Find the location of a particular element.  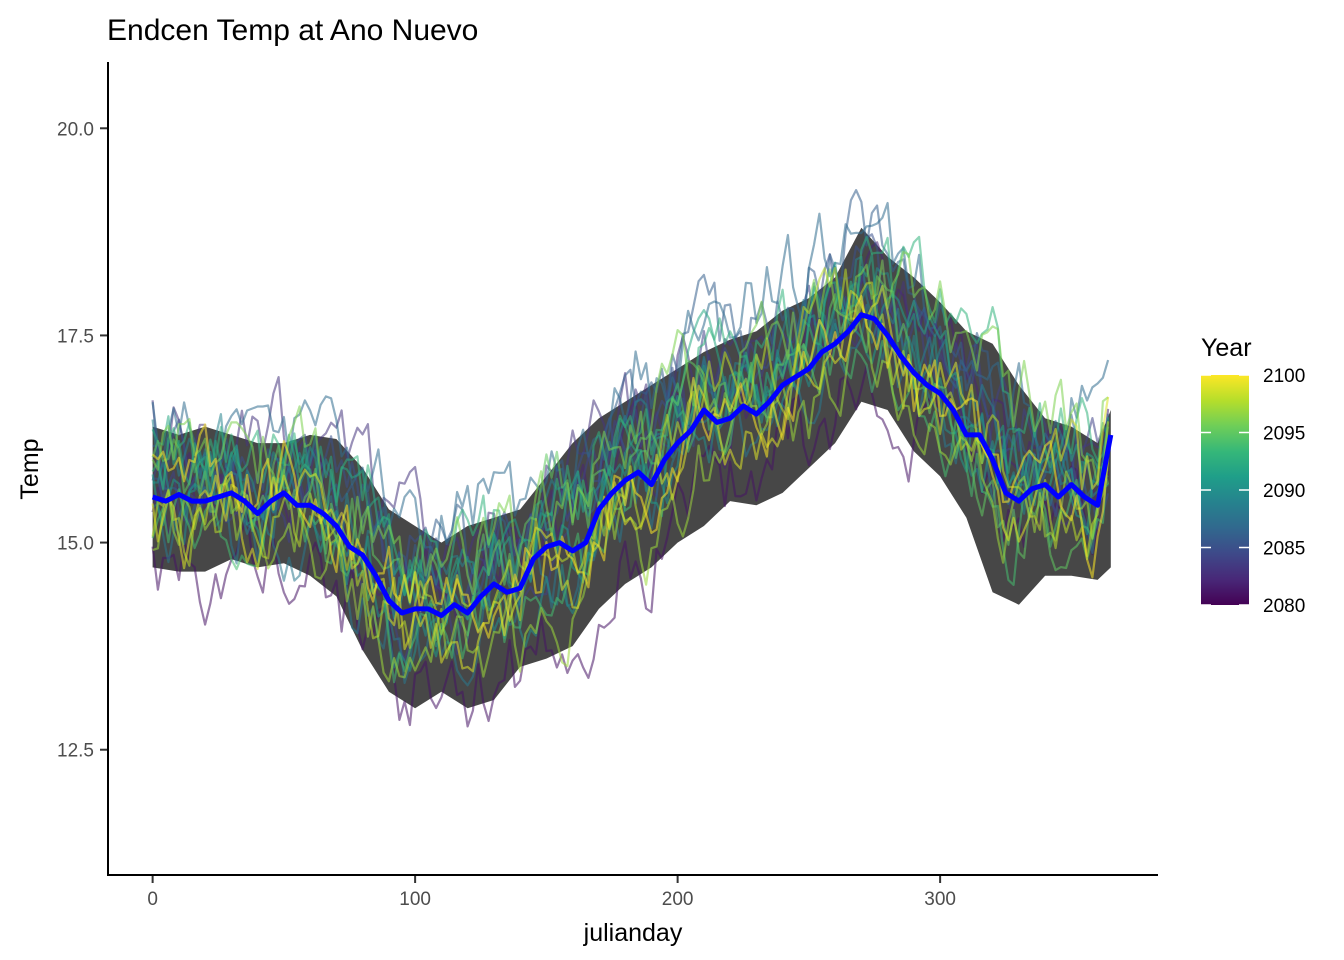

legend-label: 2080 is located at coordinates (1284, 606).